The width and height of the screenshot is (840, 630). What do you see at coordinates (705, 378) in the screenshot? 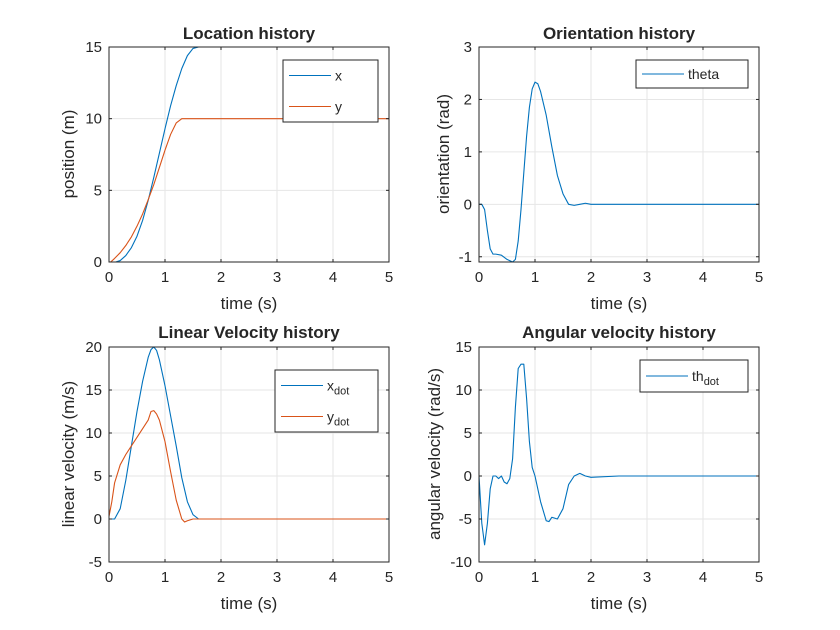
I see `legend-entry: thdot` at bounding box center [705, 378].